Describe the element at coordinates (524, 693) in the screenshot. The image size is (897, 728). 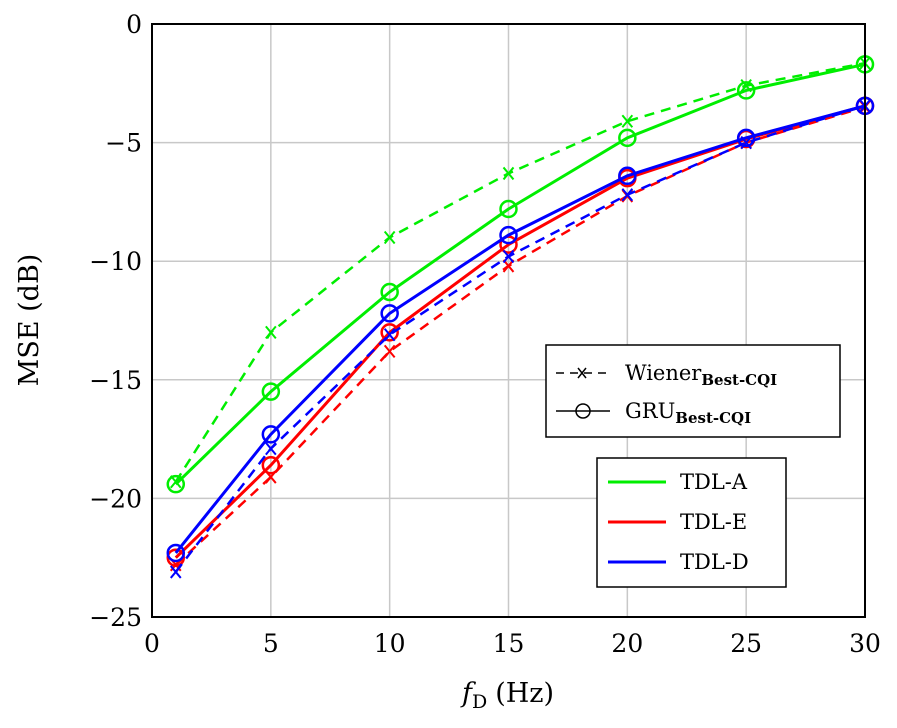
I see `x-axis-label-unit: (Hz)` at that location.